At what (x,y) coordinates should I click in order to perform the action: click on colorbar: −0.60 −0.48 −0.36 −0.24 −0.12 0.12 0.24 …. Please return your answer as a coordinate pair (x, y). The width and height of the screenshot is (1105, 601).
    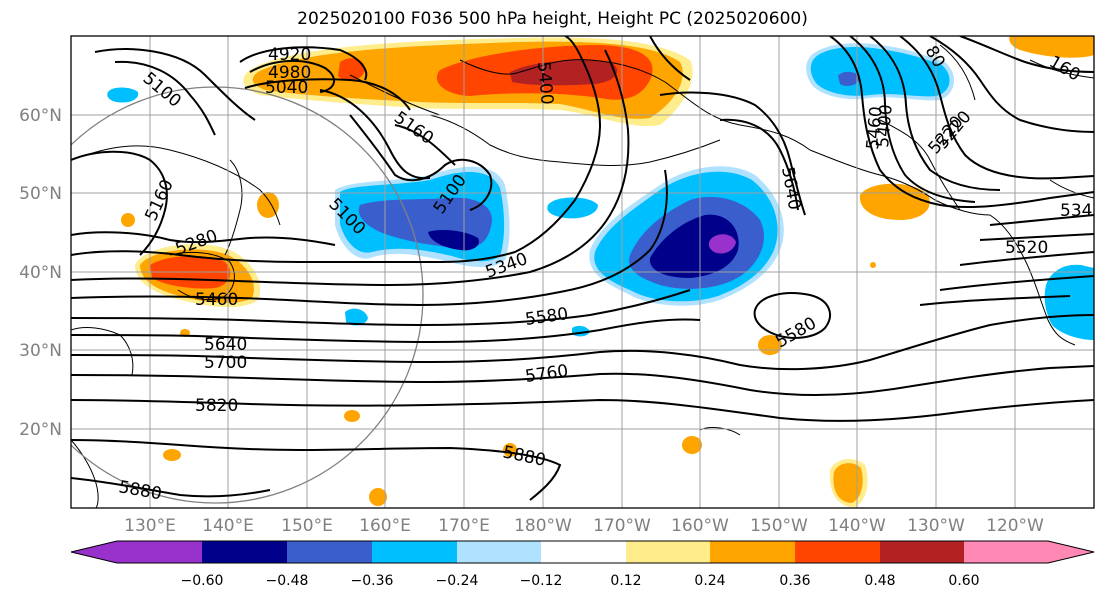
    Looking at the image, I should click on (582, 564).